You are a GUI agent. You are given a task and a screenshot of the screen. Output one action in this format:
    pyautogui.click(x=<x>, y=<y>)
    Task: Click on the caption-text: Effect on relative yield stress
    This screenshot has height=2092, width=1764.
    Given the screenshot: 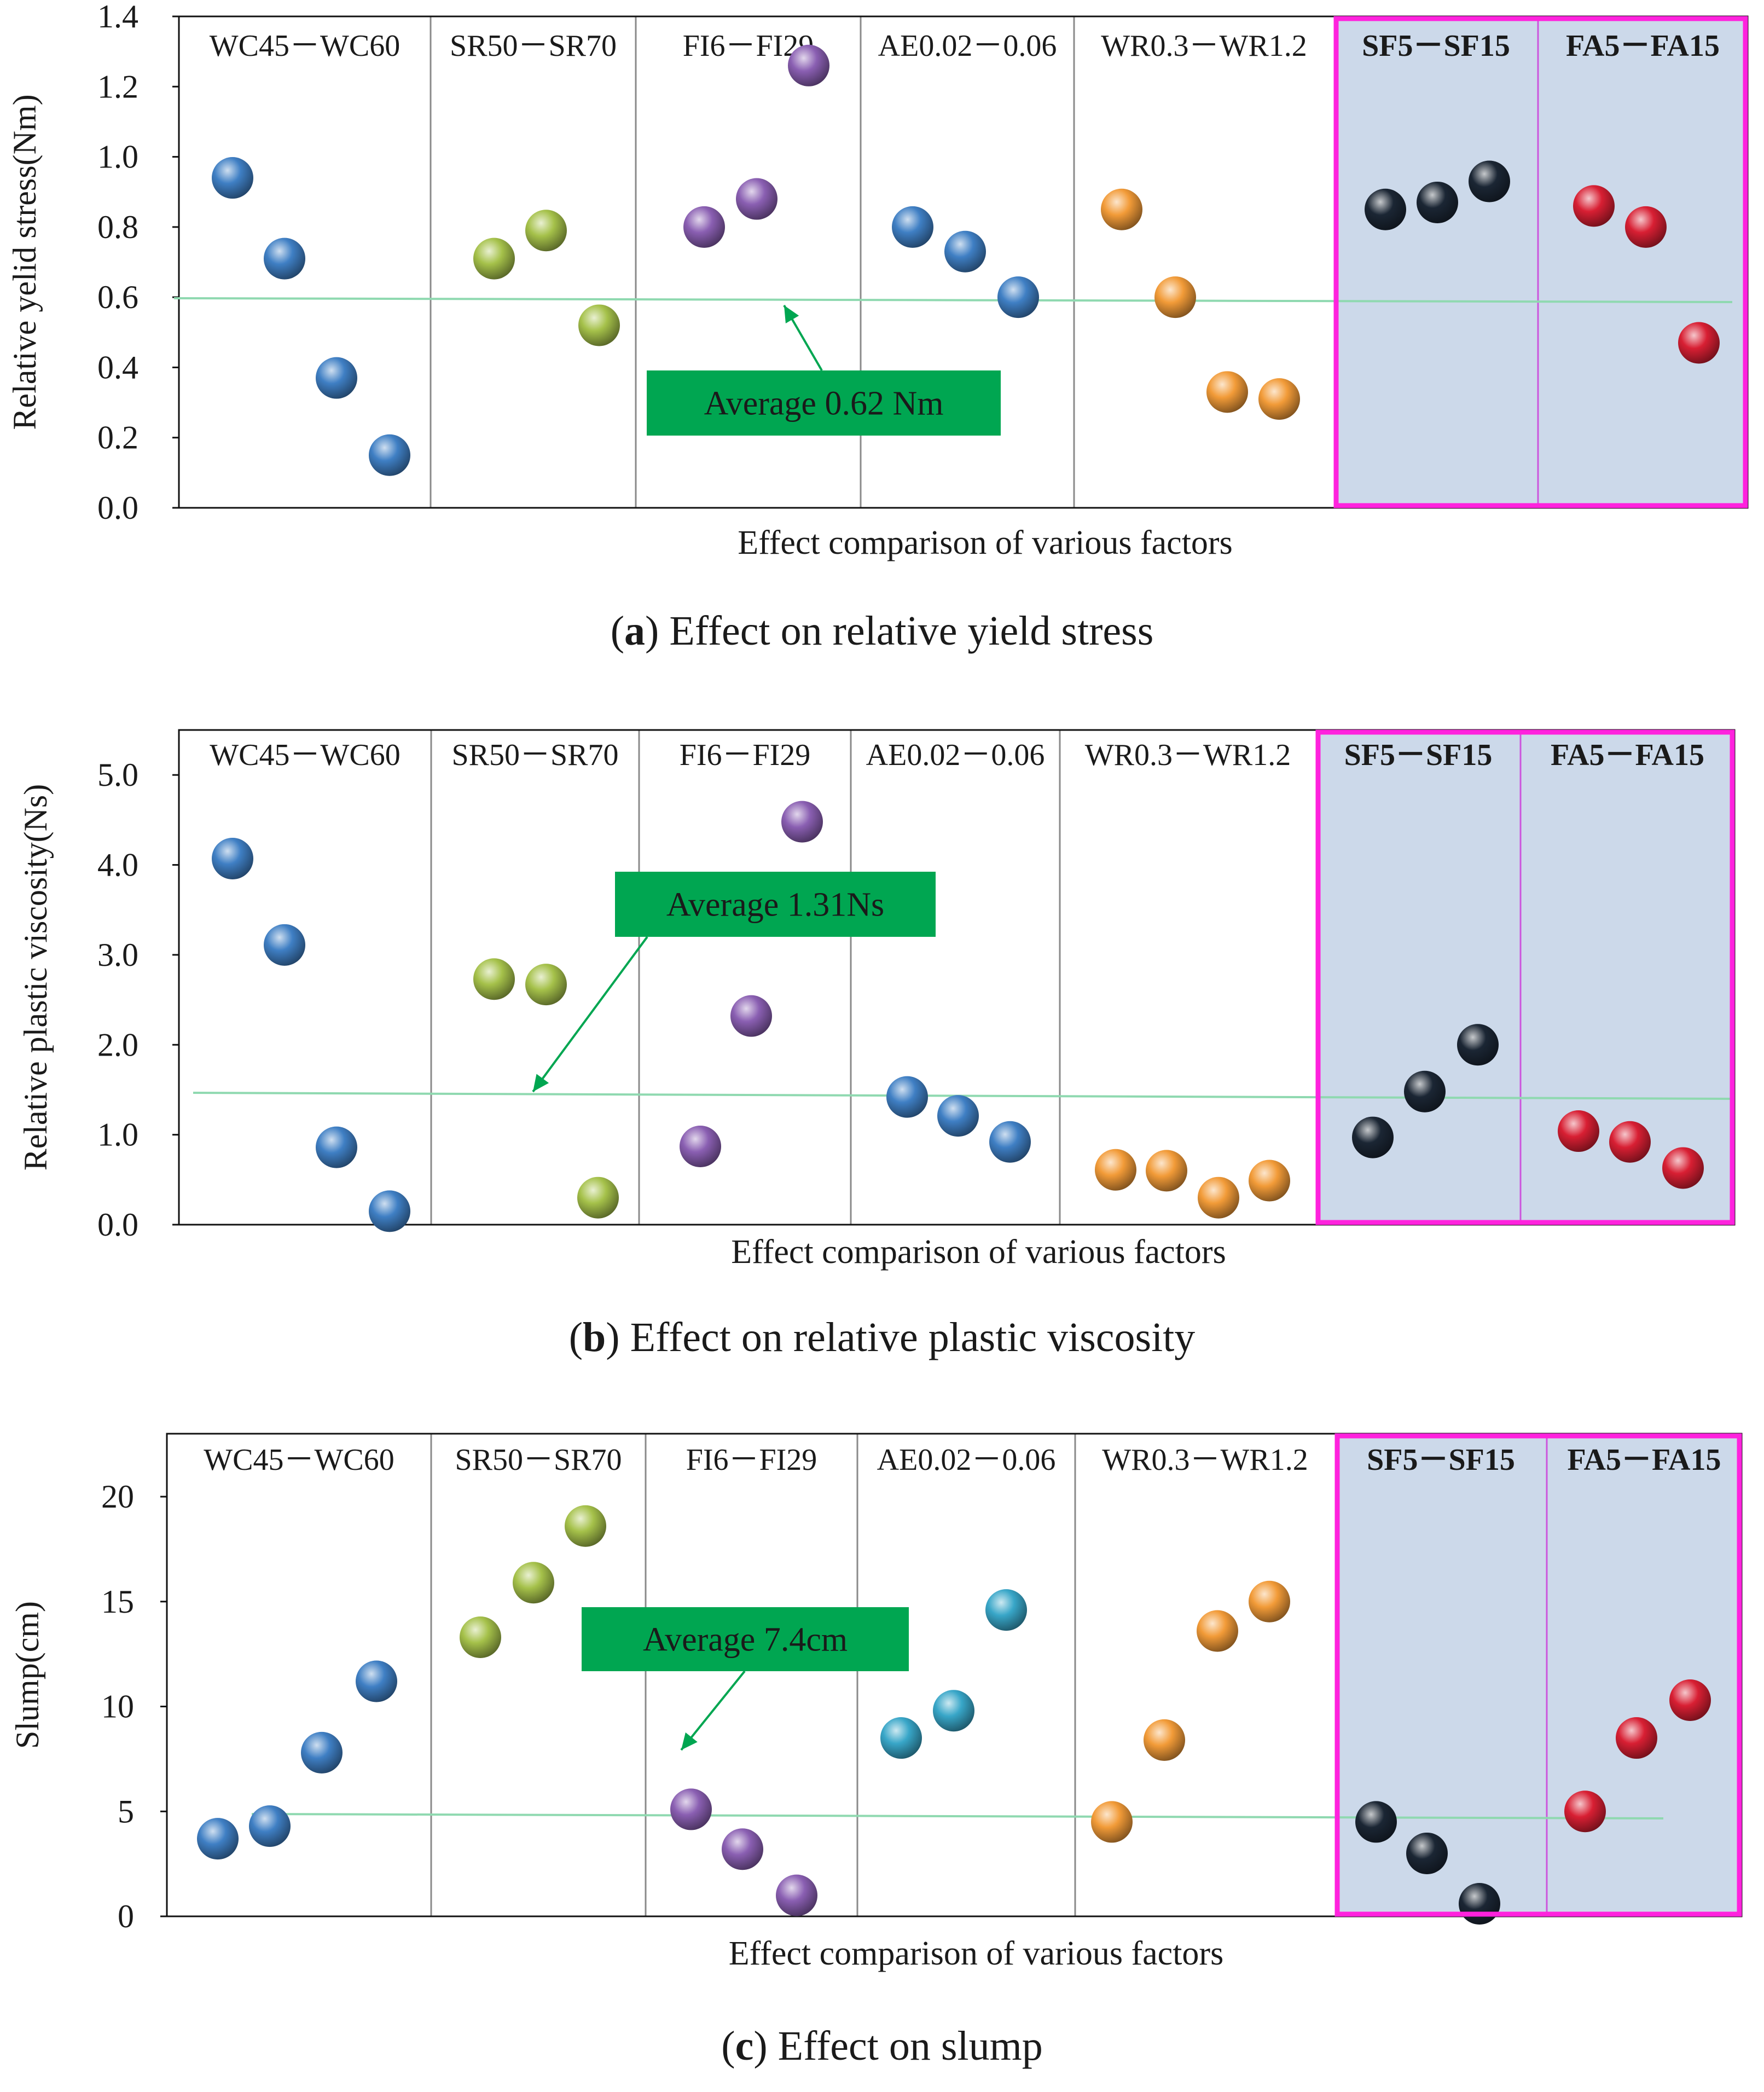 What is the action you would take?
    pyautogui.click(x=906, y=631)
    